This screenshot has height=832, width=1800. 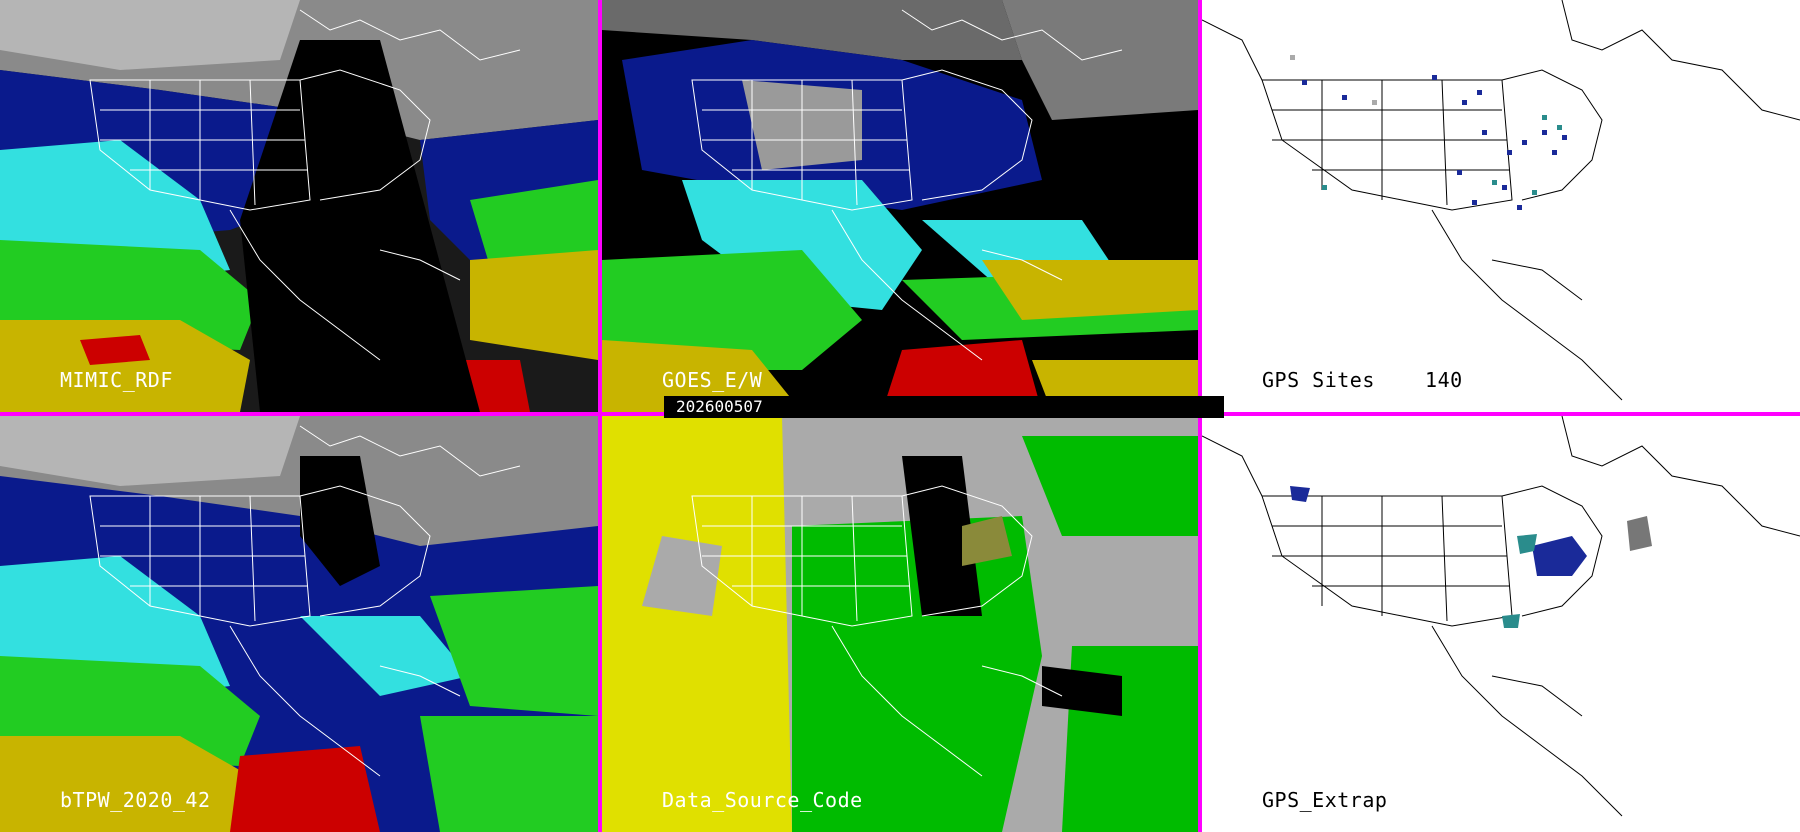 I want to click on data-source-label: Data_Source_Code, so click(x=762, y=800).